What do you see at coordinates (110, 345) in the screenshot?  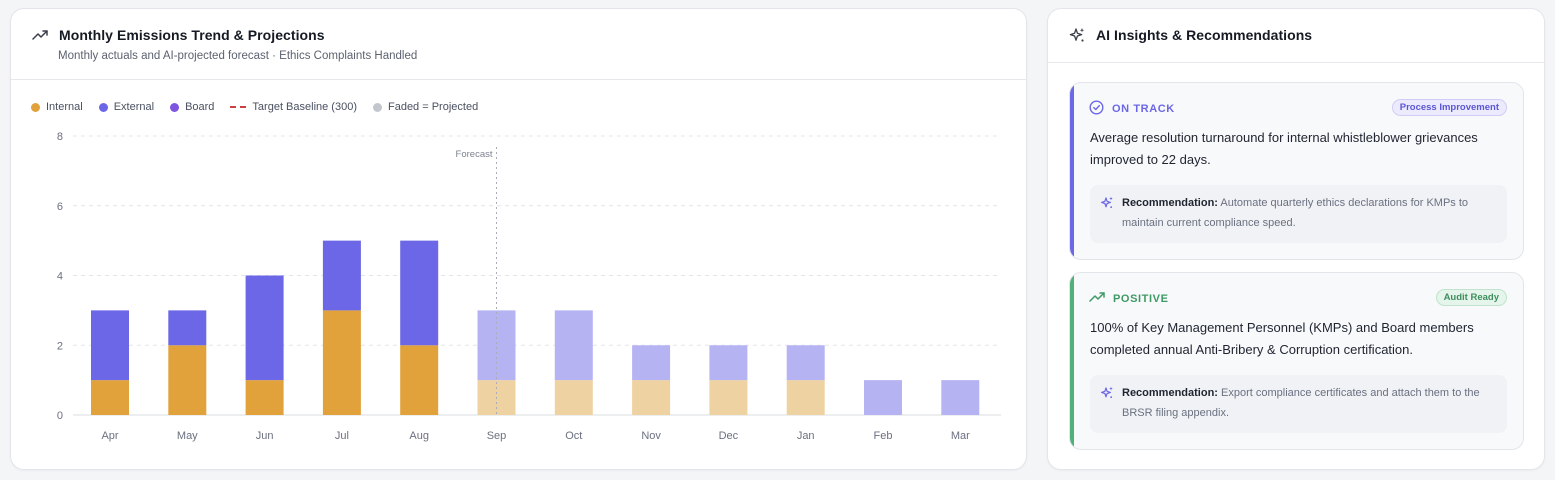 I see `bar-external-apr` at bounding box center [110, 345].